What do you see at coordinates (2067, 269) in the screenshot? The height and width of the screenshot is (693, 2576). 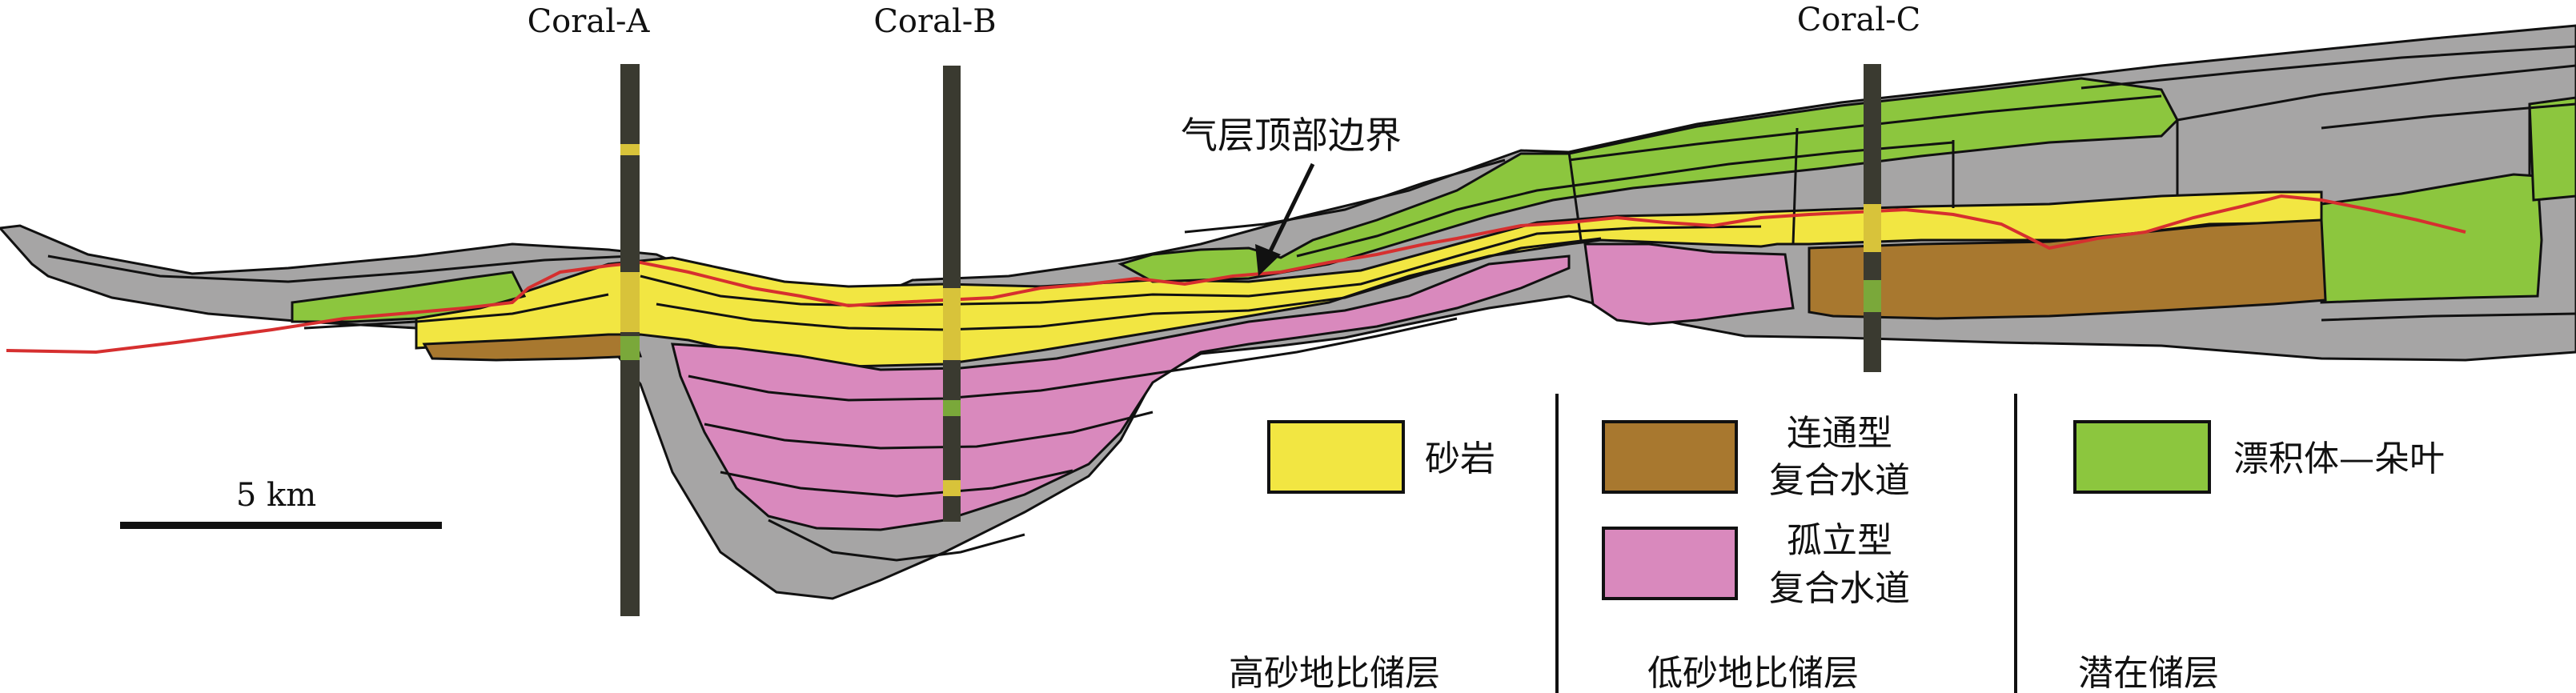 I see `connected-channel-right` at bounding box center [2067, 269].